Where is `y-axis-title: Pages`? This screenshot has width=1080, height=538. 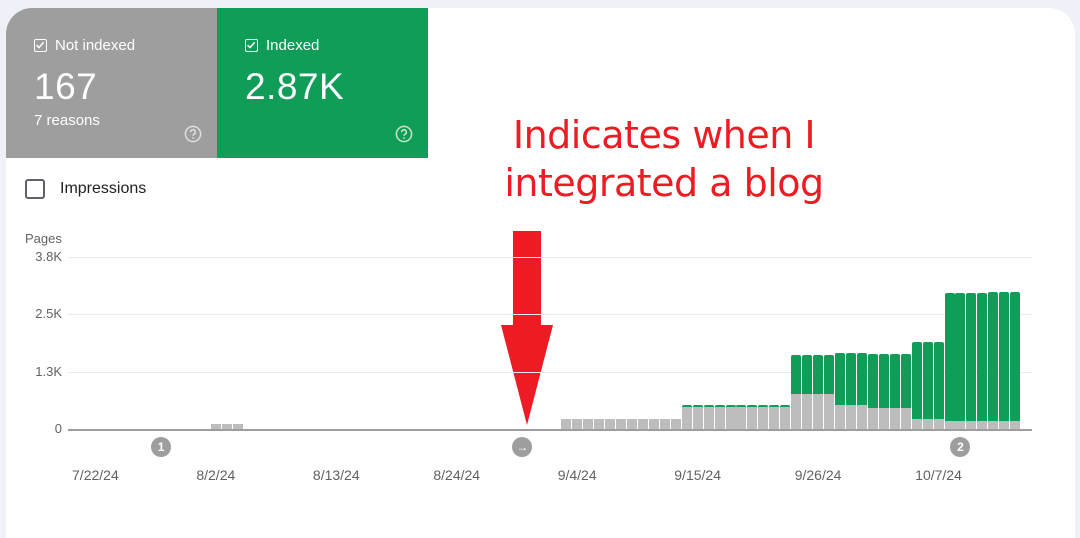 y-axis-title: Pages is located at coordinates (43, 238).